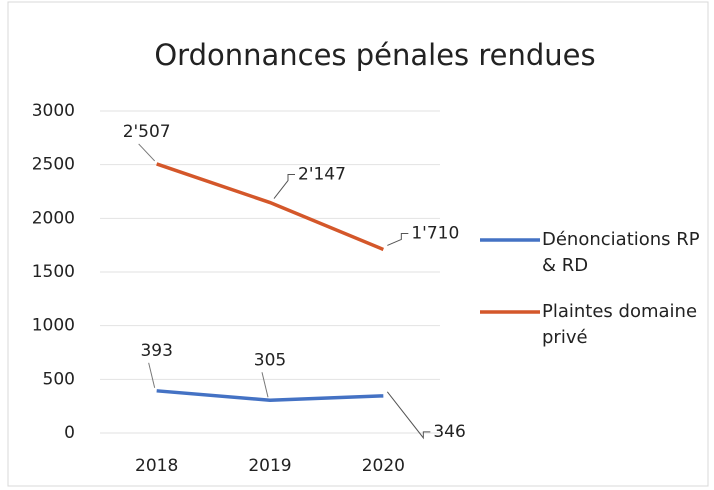  Describe the element at coordinates (156, 351) in the screenshot. I see `data-label: 393` at that location.